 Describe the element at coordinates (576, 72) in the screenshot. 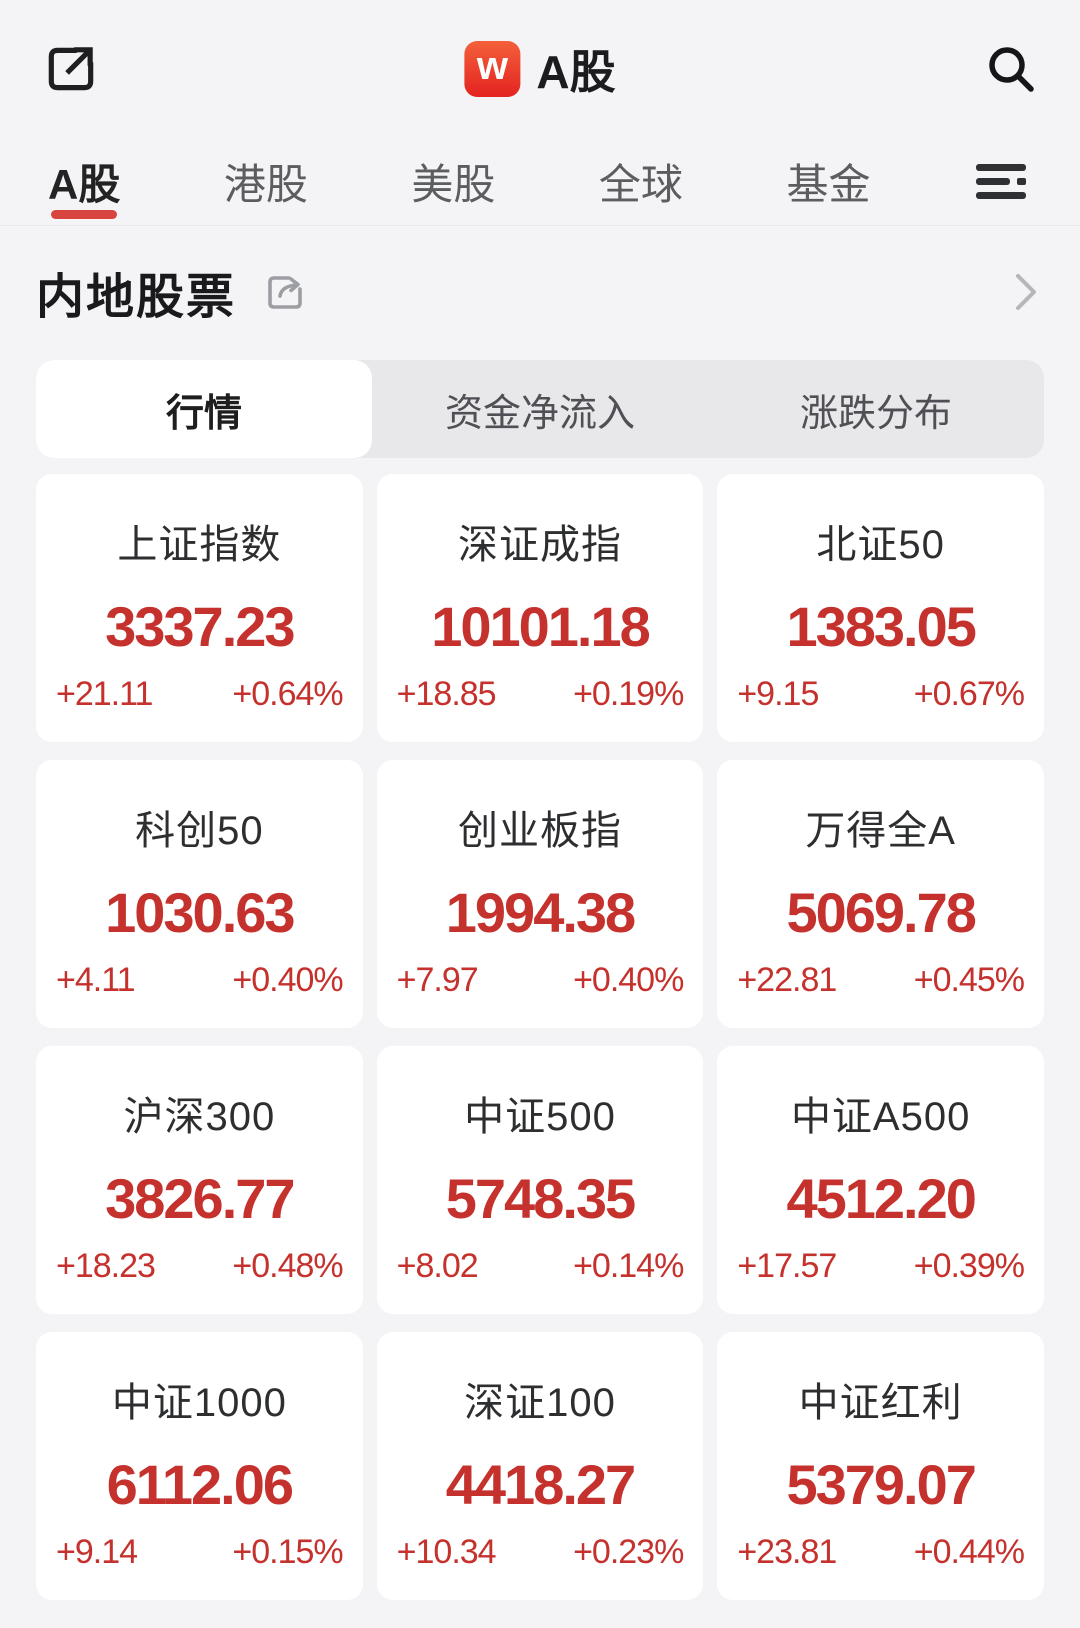

I see `page-title: A股` at that location.